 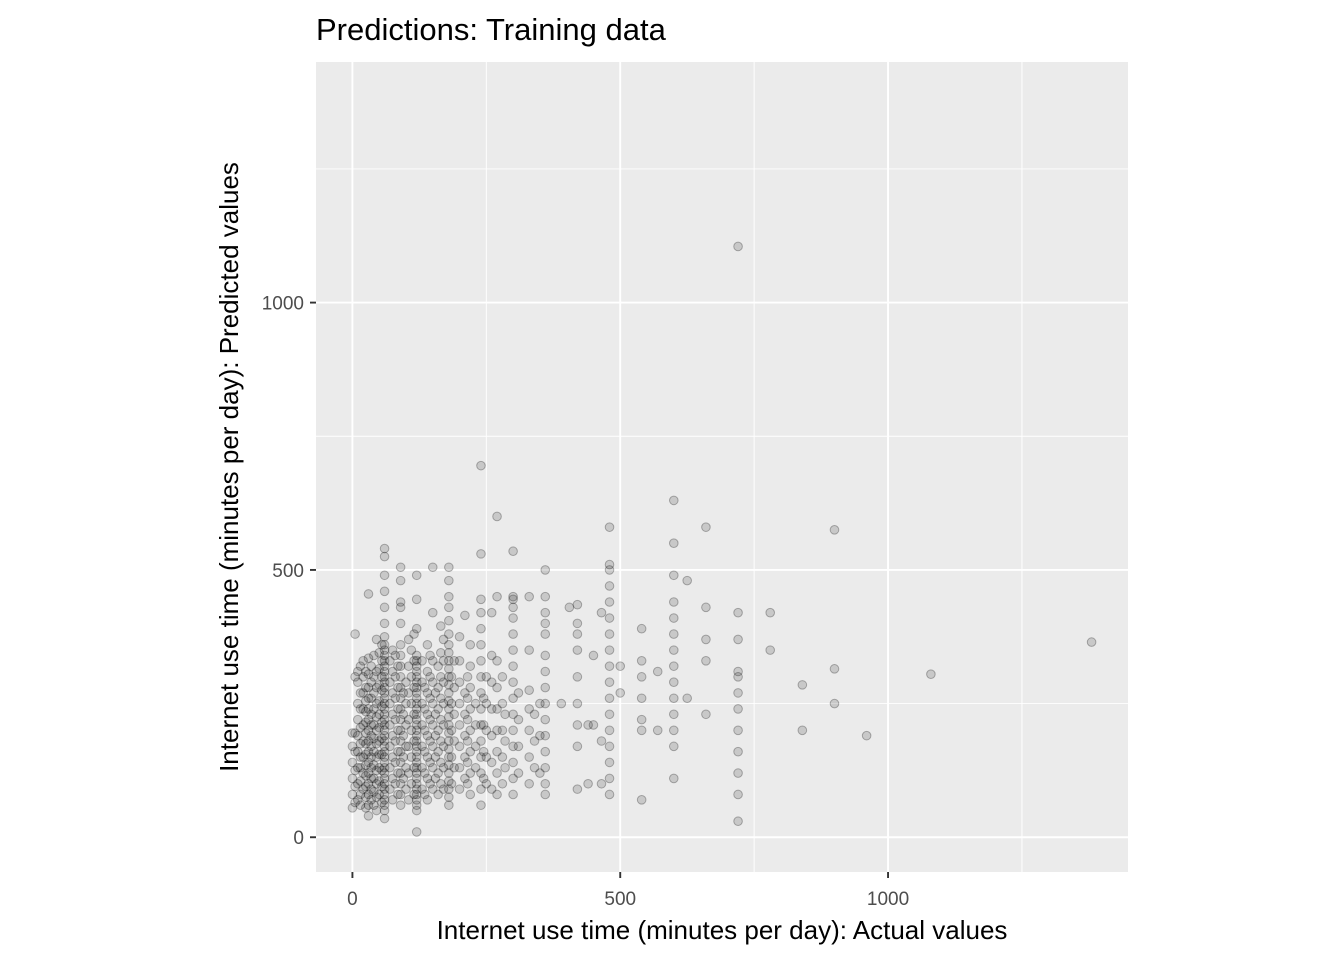 What do you see at coordinates (888, 899) in the screenshot?
I see `x-tick-label: 1000` at bounding box center [888, 899].